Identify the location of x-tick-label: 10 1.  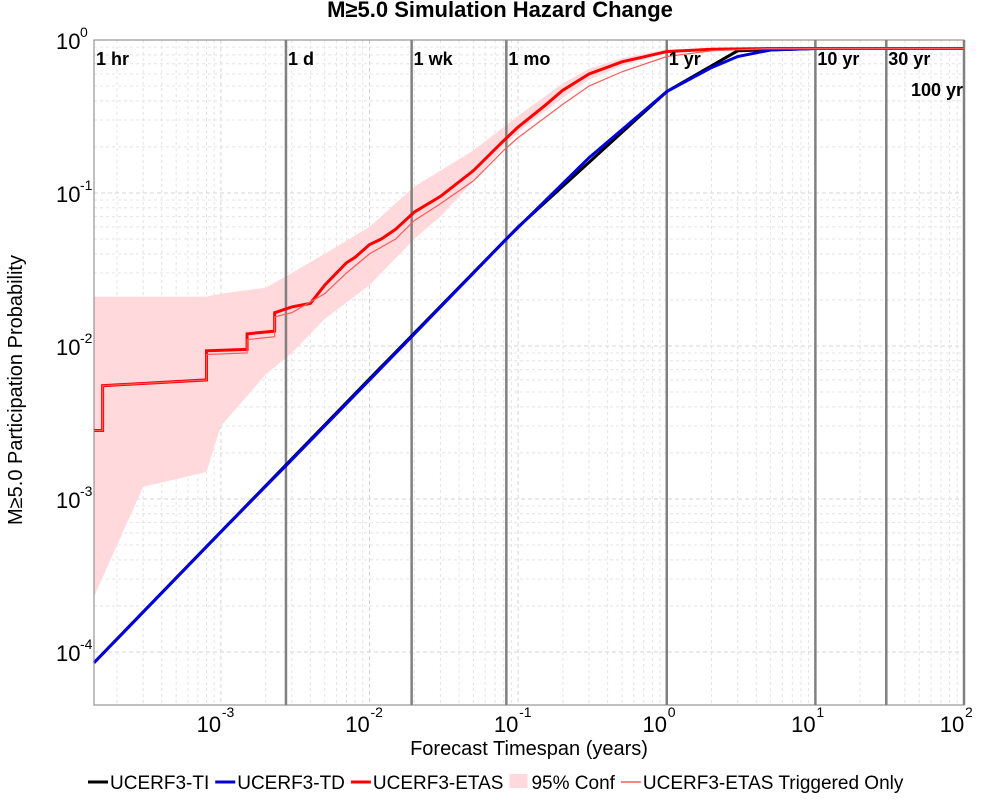
(807, 720).